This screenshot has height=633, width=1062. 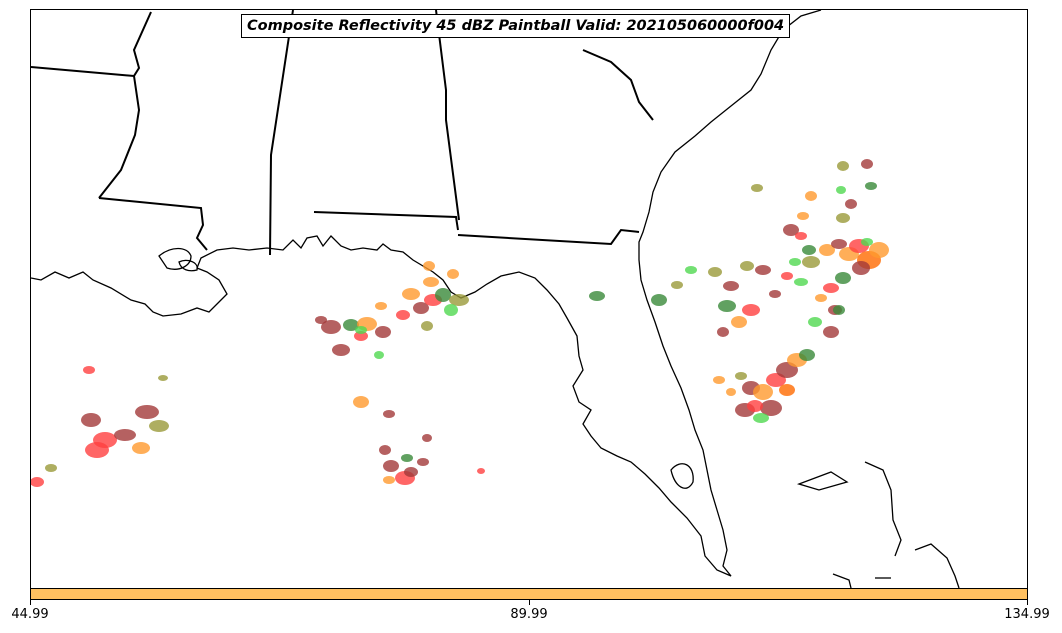 What do you see at coordinates (1027, 602) in the screenshot?
I see `colorbar-tick-max` at bounding box center [1027, 602].